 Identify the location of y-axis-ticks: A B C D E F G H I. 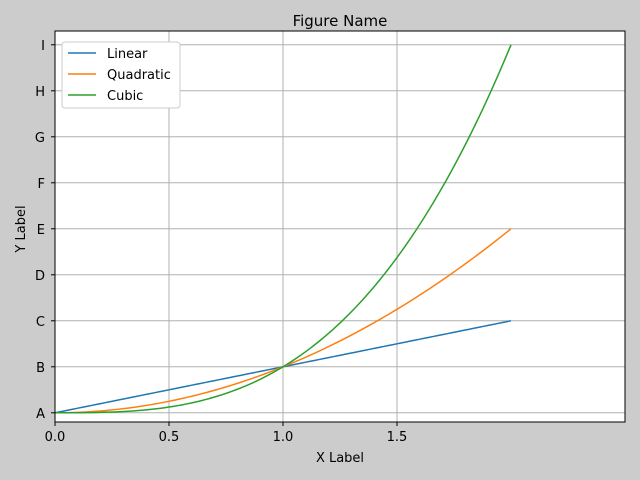
(45, 230).